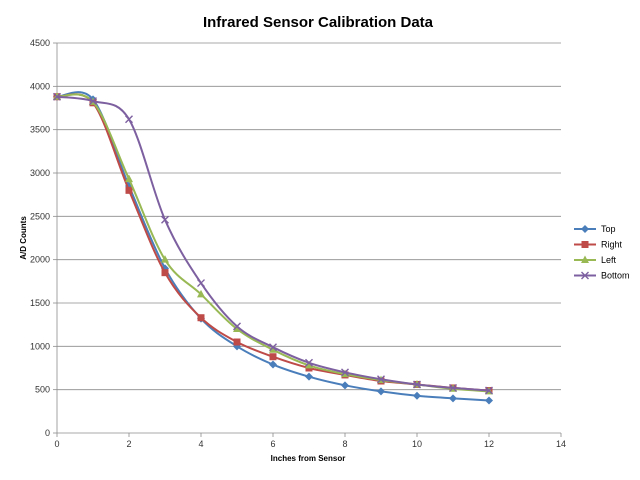 Image resolution: width=640 pixels, height=480 pixels. Describe the element at coordinates (310, 444) in the screenshot. I see `x-tick-labels: 0 2 4 6 8 10 12 14` at that location.